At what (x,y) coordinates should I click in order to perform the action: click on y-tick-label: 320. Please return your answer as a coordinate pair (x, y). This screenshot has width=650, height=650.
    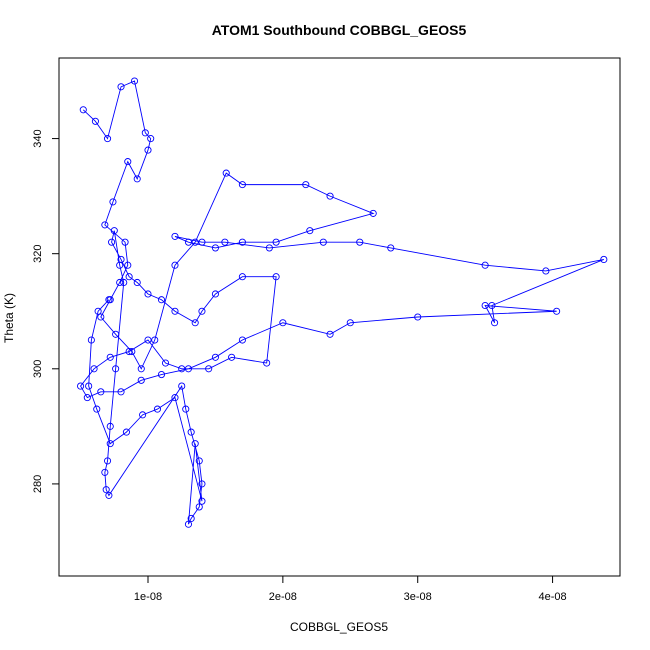
    Looking at the image, I should click on (38, 254).